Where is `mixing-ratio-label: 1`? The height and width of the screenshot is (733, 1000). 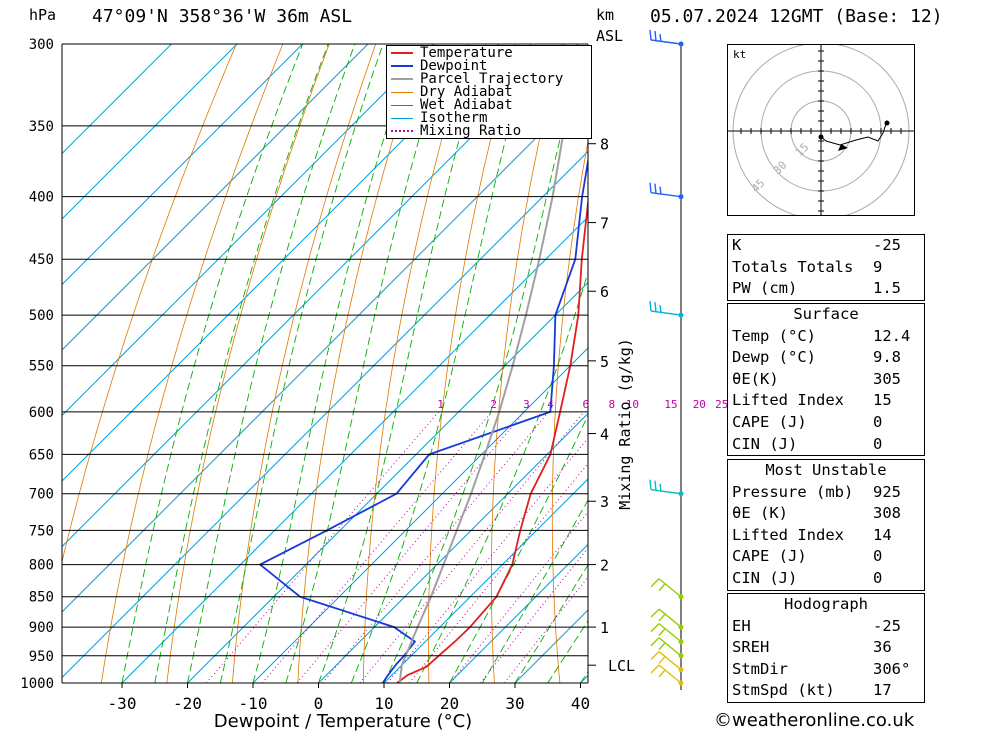 mixing-ratio-label: 1 is located at coordinates (440, 404).